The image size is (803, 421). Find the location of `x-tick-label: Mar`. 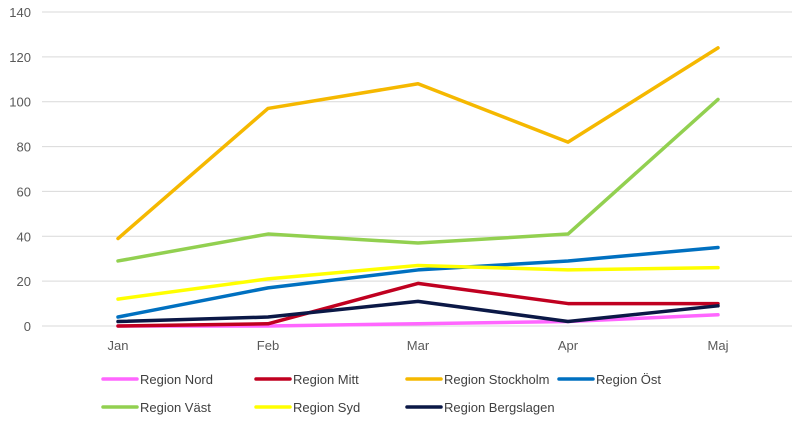

x-tick-label: Mar is located at coordinates (418, 345).